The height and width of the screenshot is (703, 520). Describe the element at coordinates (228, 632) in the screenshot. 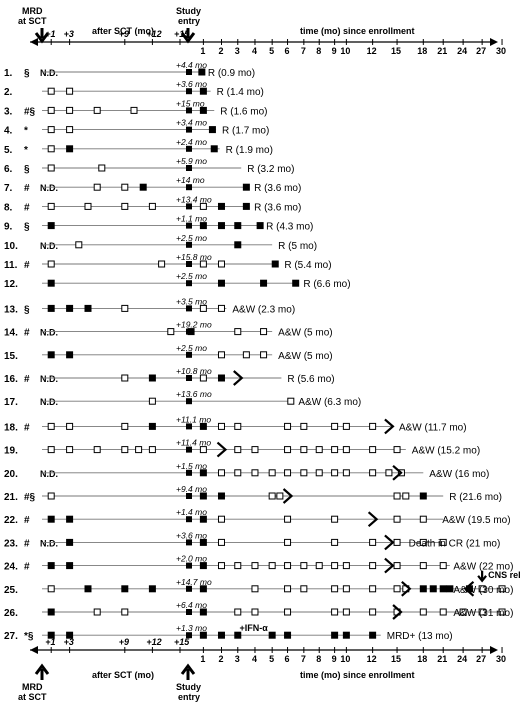

I see `patient-row: 27. *§ +1.3 mo +IFN-α MRD+ (13 mo)` at that location.